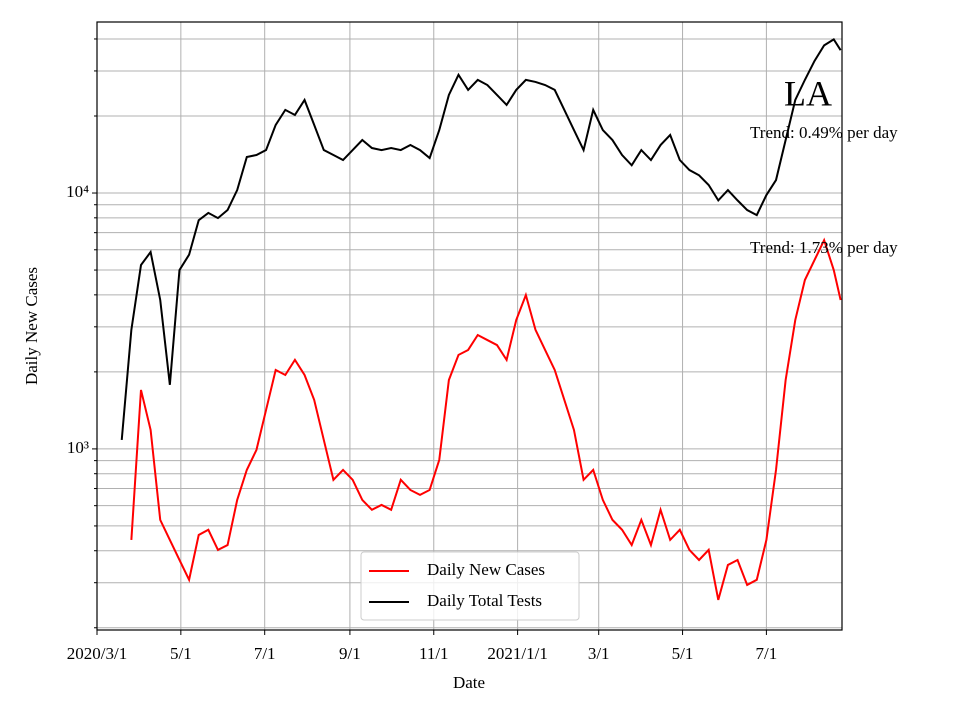 The width and height of the screenshot is (960, 725). I want to click on trend-annotation: Trend: 1.73% per day, so click(824, 247).